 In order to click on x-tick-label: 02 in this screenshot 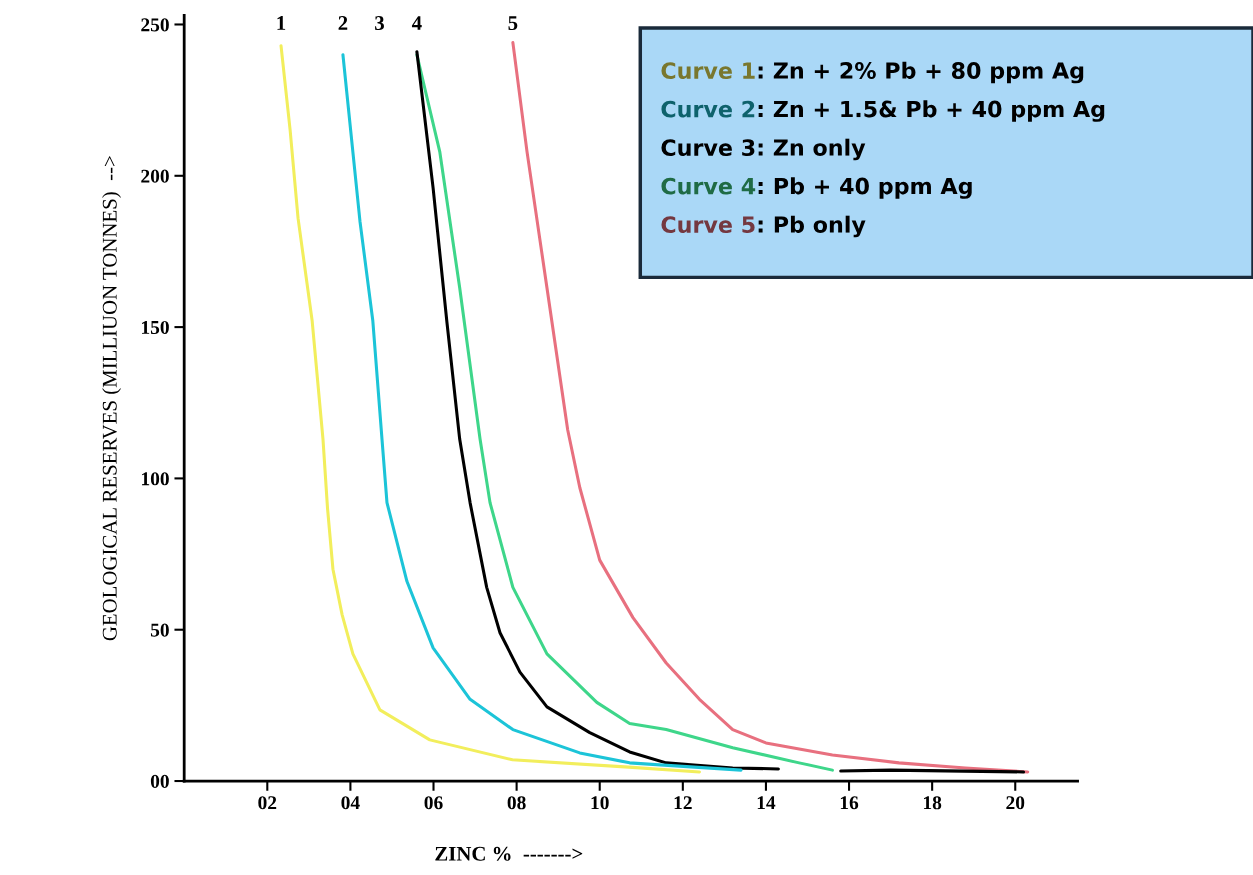, I will do `click(267, 803)`.